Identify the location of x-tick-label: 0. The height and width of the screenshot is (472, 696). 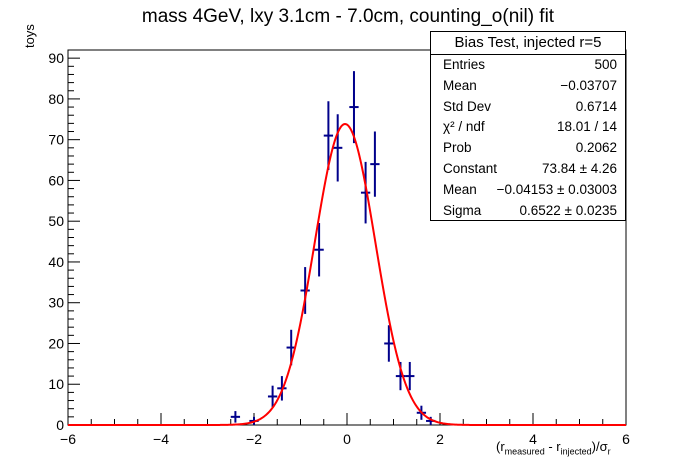
(347, 439).